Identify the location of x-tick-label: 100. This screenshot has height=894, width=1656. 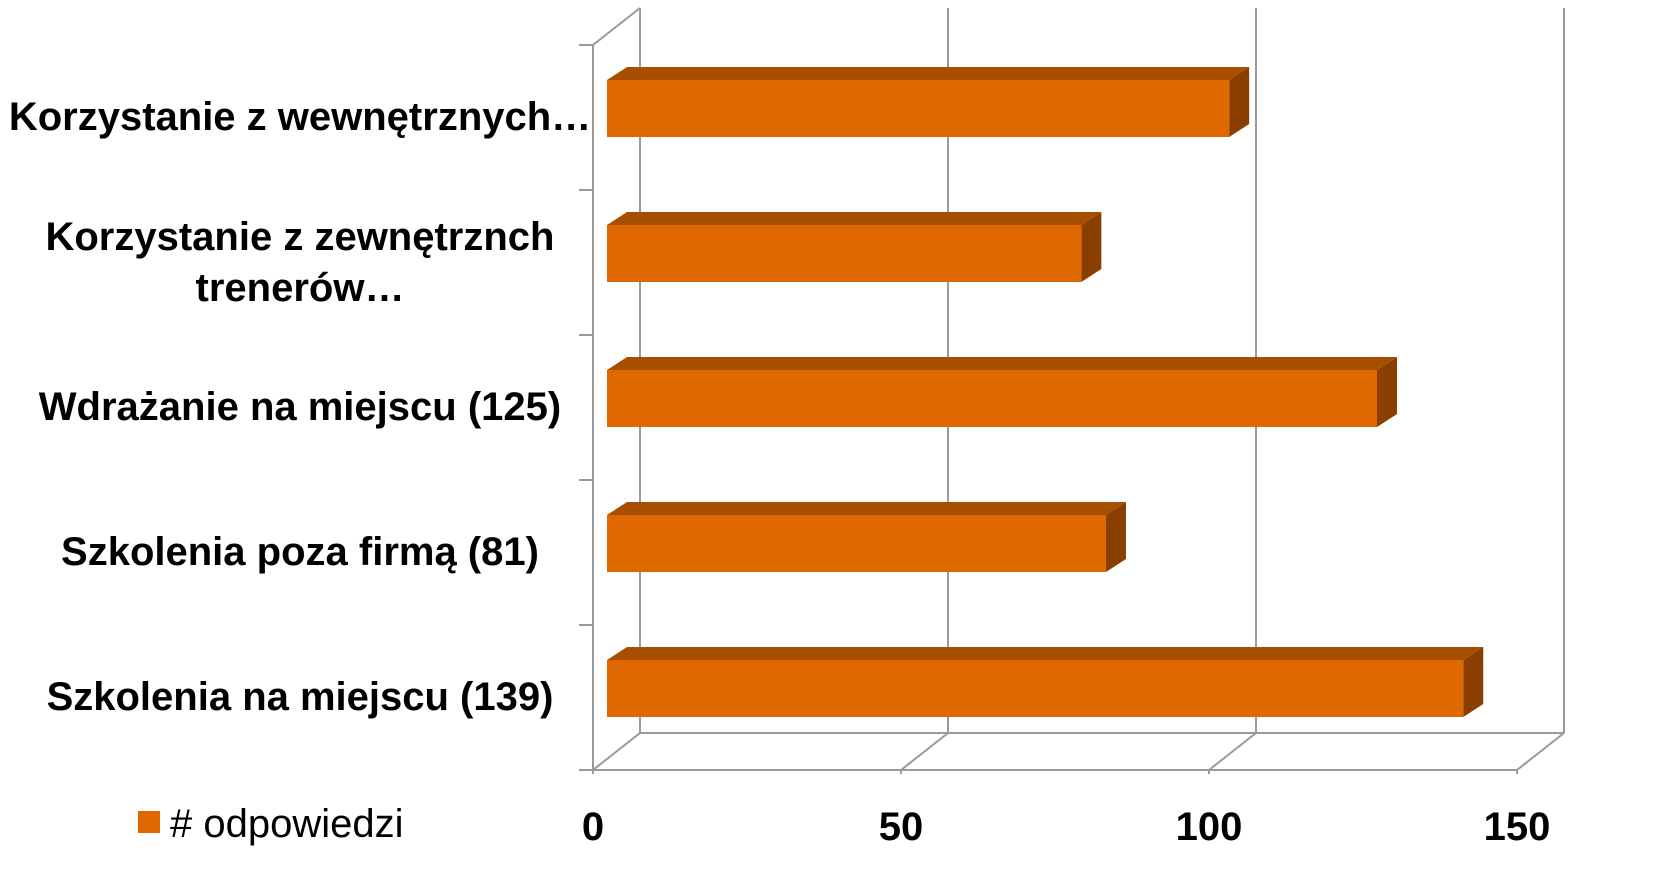
(1209, 827).